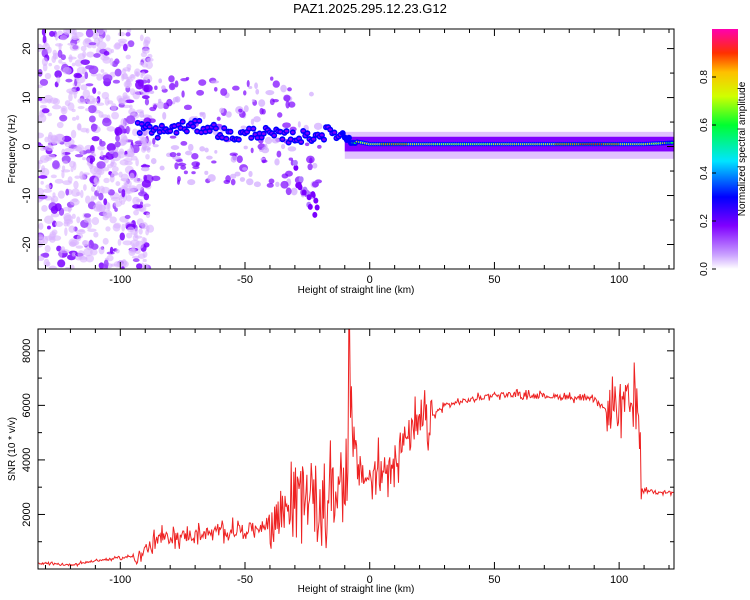 Image resolution: width=750 pixels, height=600 pixels. I want to click on colorbar-label: Normalized spectral amplitude, so click(742, 148).